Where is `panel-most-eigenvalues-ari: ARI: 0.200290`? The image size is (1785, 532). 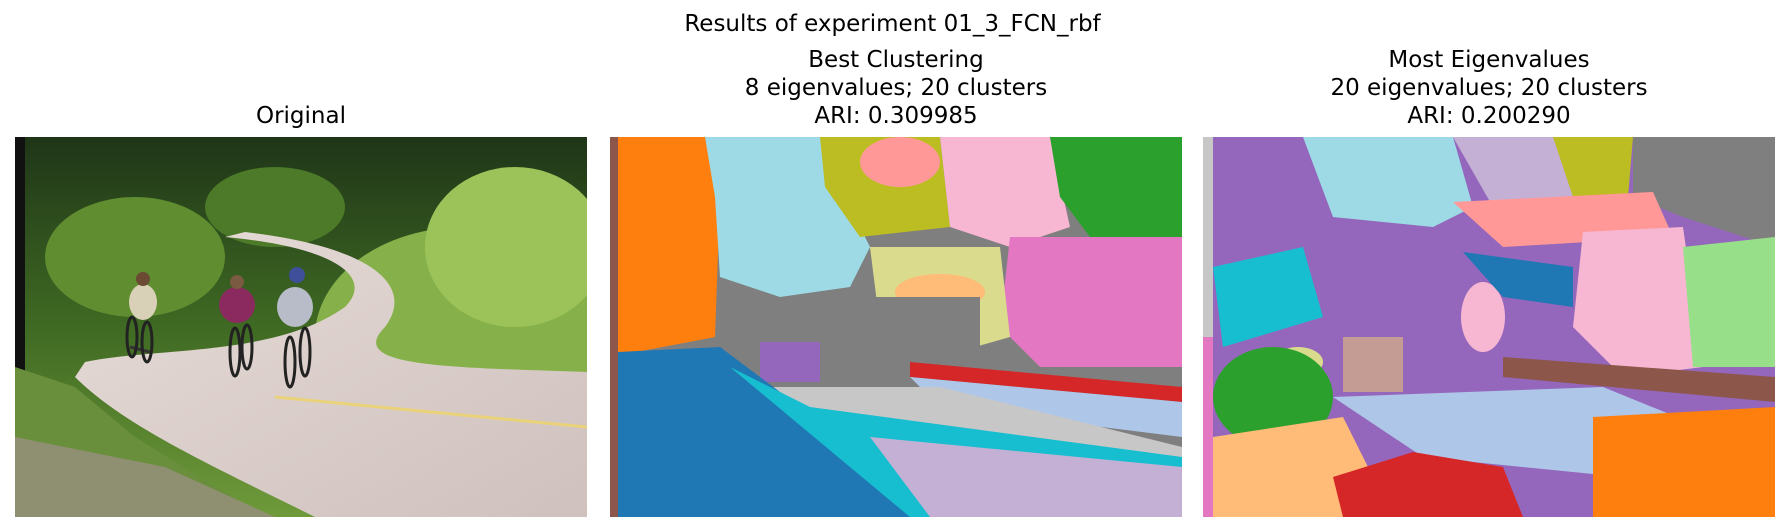 panel-most-eigenvalues-ari: ARI: 0.200290 is located at coordinates (1489, 116).